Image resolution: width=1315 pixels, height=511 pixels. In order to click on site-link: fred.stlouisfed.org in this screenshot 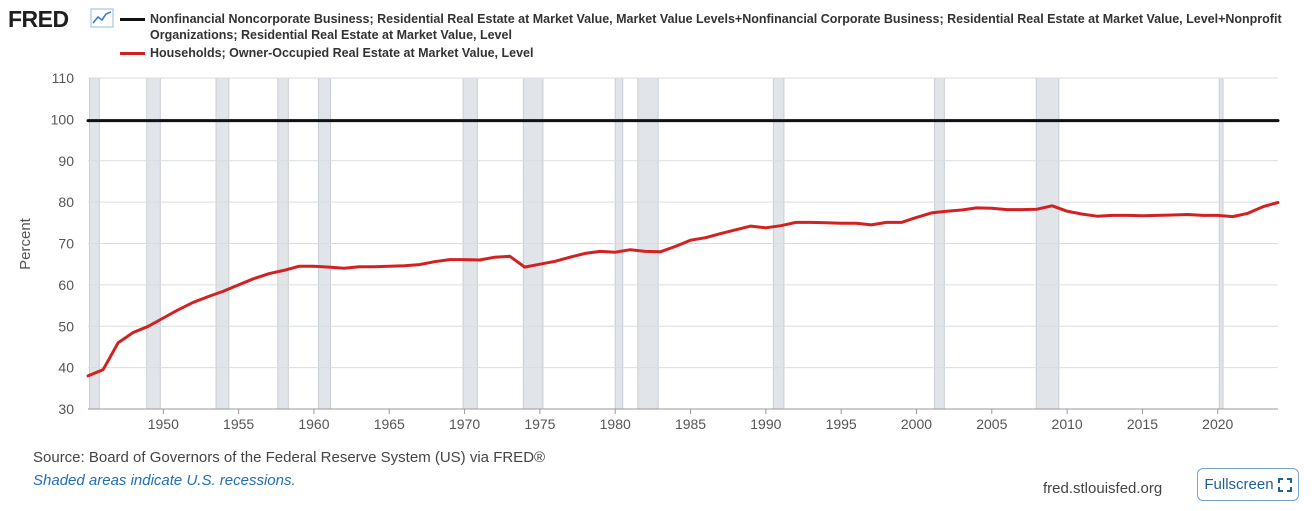, I will do `click(1103, 488)`.